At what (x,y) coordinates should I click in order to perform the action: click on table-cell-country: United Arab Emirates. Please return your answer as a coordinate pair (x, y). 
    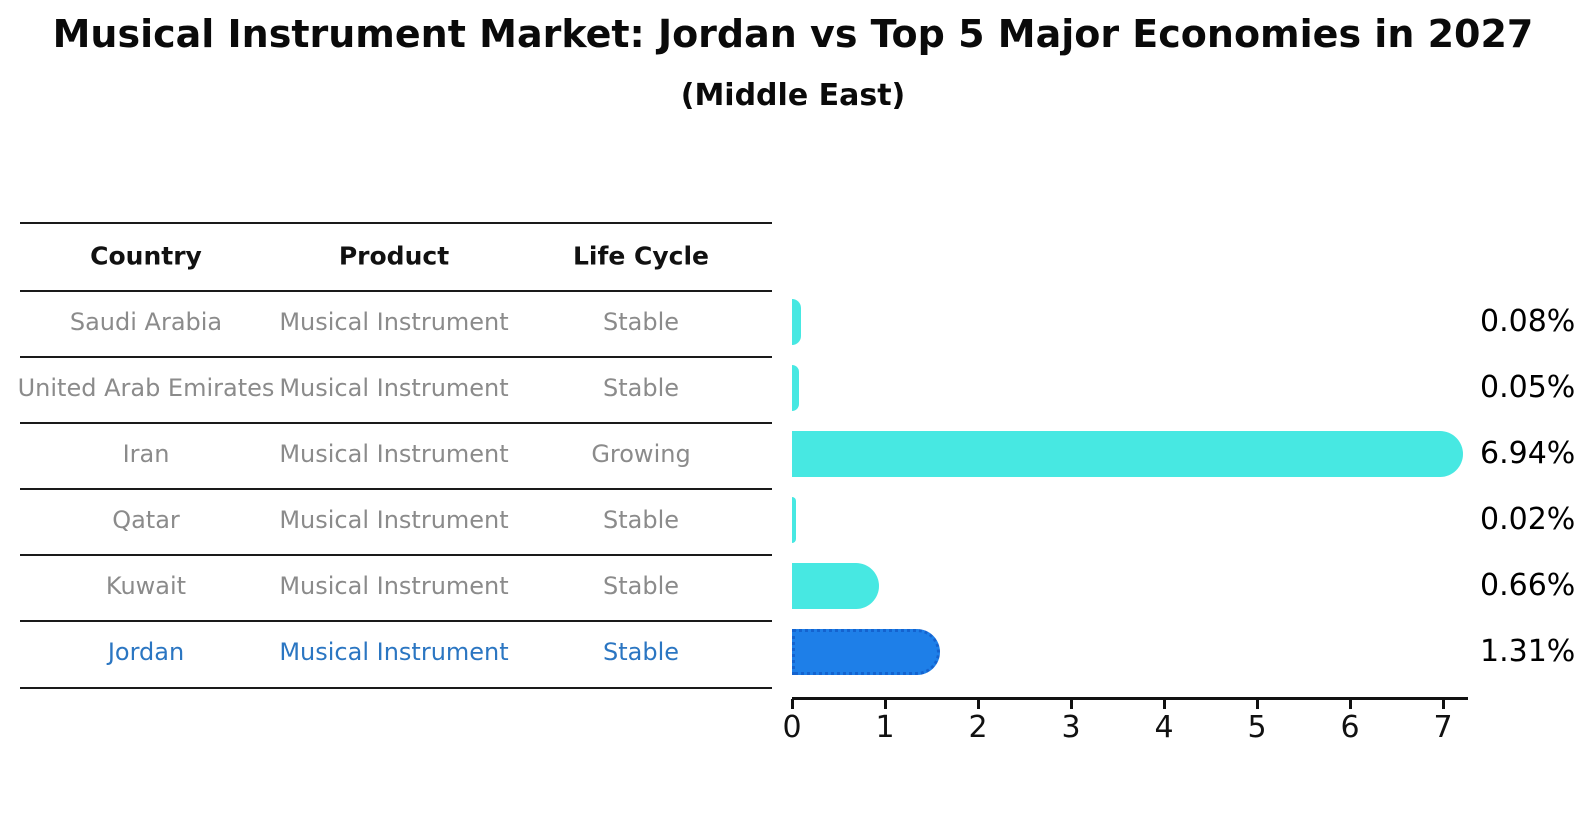
    Looking at the image, I should click on (146, 388).